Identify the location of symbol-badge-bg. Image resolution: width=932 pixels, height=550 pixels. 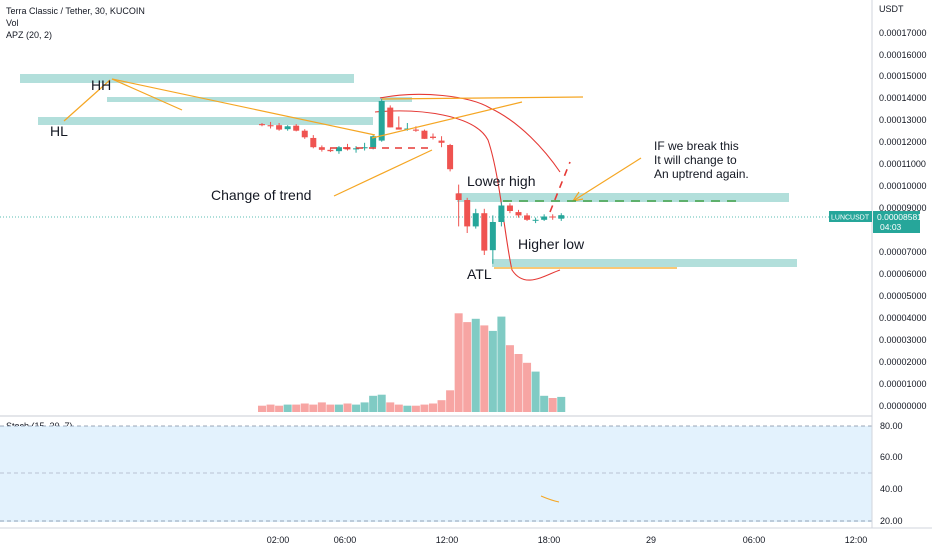
(850, 216).